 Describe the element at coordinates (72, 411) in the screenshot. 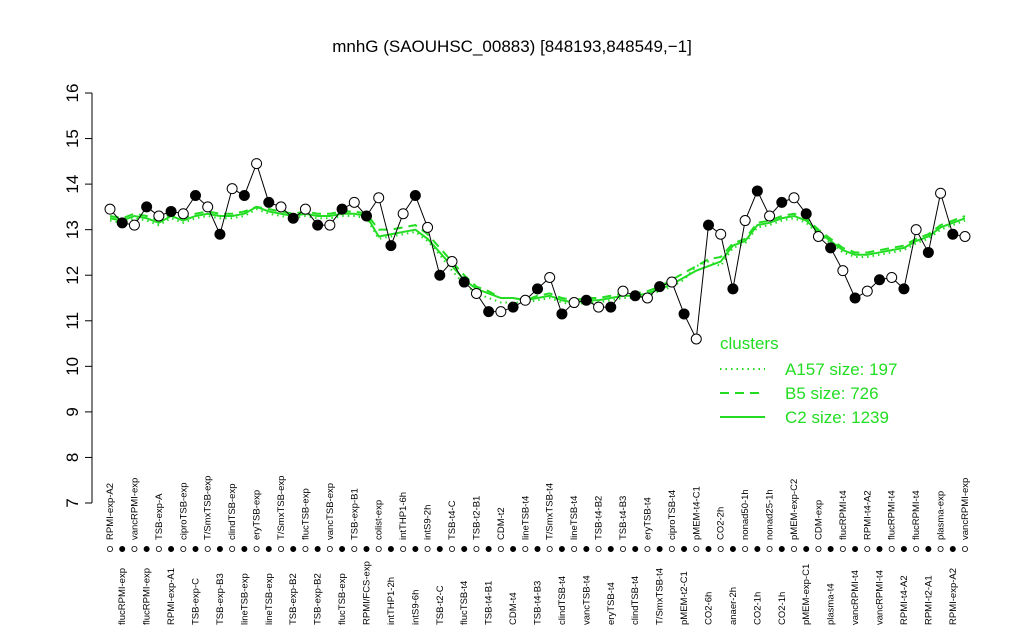

I see `y-tick-label: 9` at that location.